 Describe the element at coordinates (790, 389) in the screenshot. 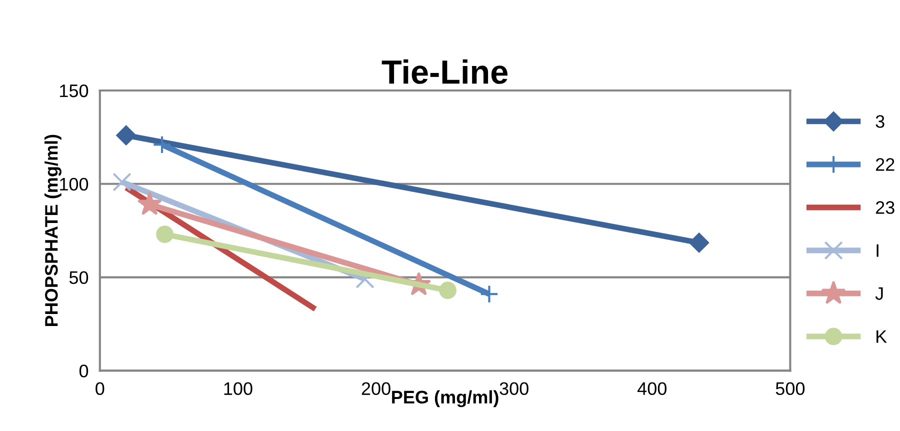

I see `x-tick-label: 500` at that location.